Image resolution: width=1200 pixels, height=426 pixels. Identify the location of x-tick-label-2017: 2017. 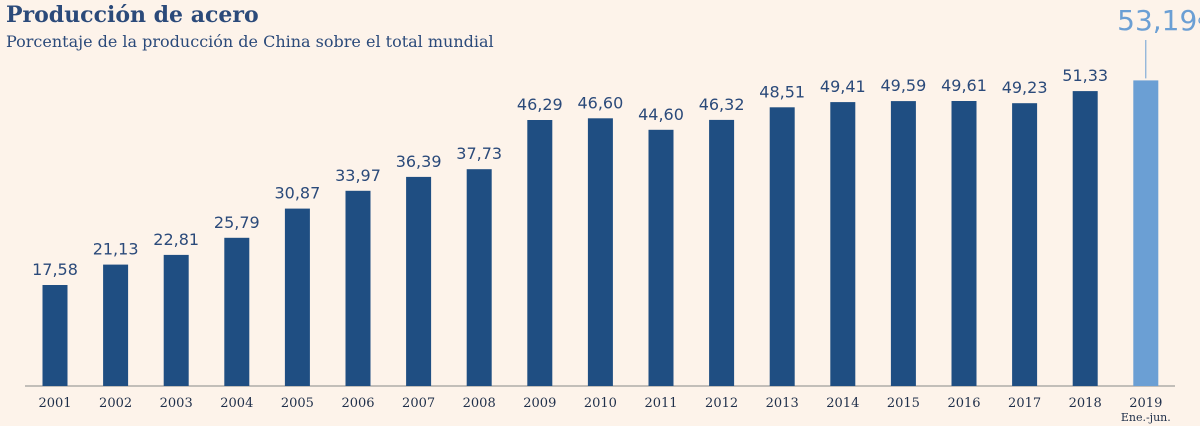
(1024, 403).